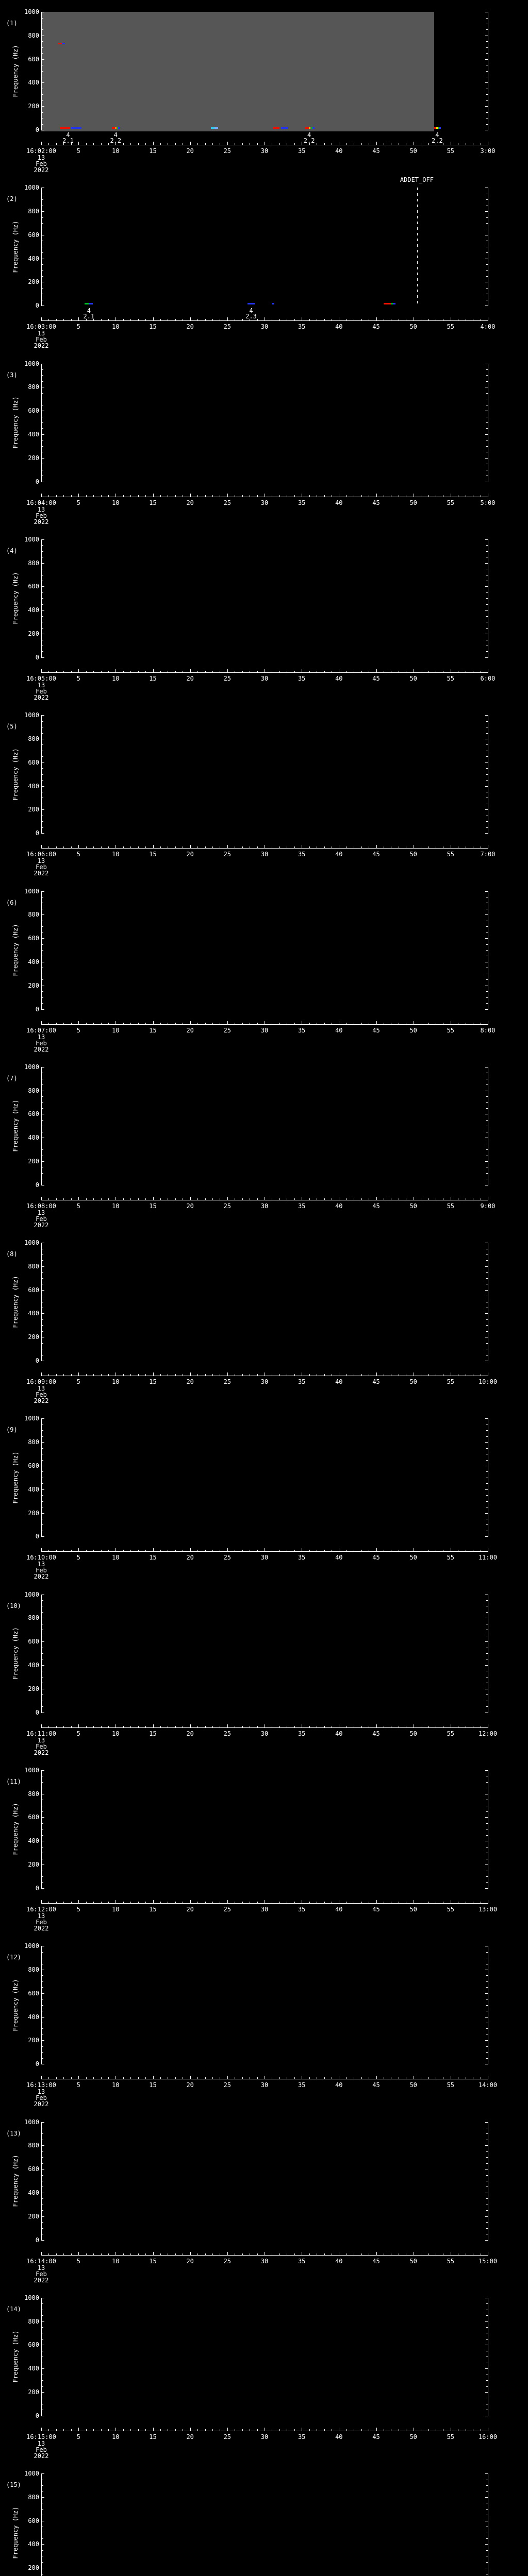  Describe the element at coordinates (451, 1382) in the screenshot. I see `x-tick-label: 55` at that location.